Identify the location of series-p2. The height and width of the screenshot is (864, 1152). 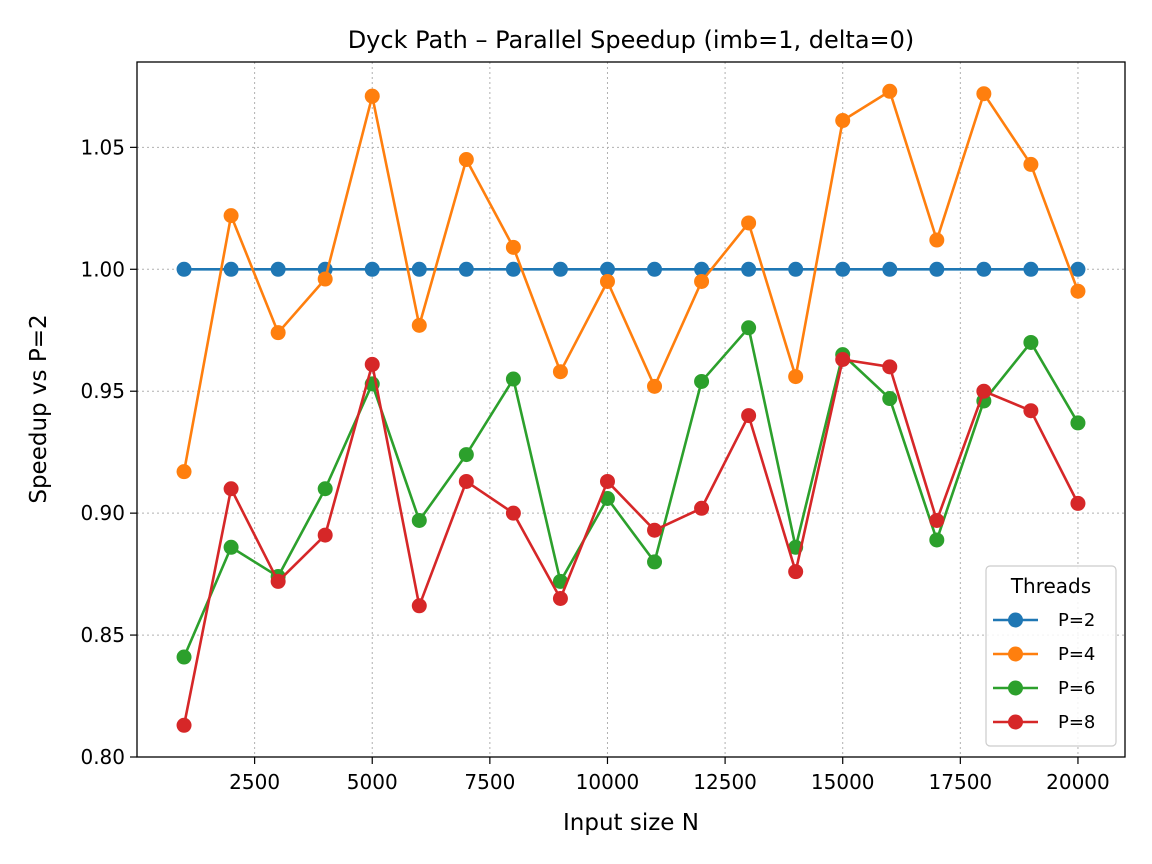
(631, 269).